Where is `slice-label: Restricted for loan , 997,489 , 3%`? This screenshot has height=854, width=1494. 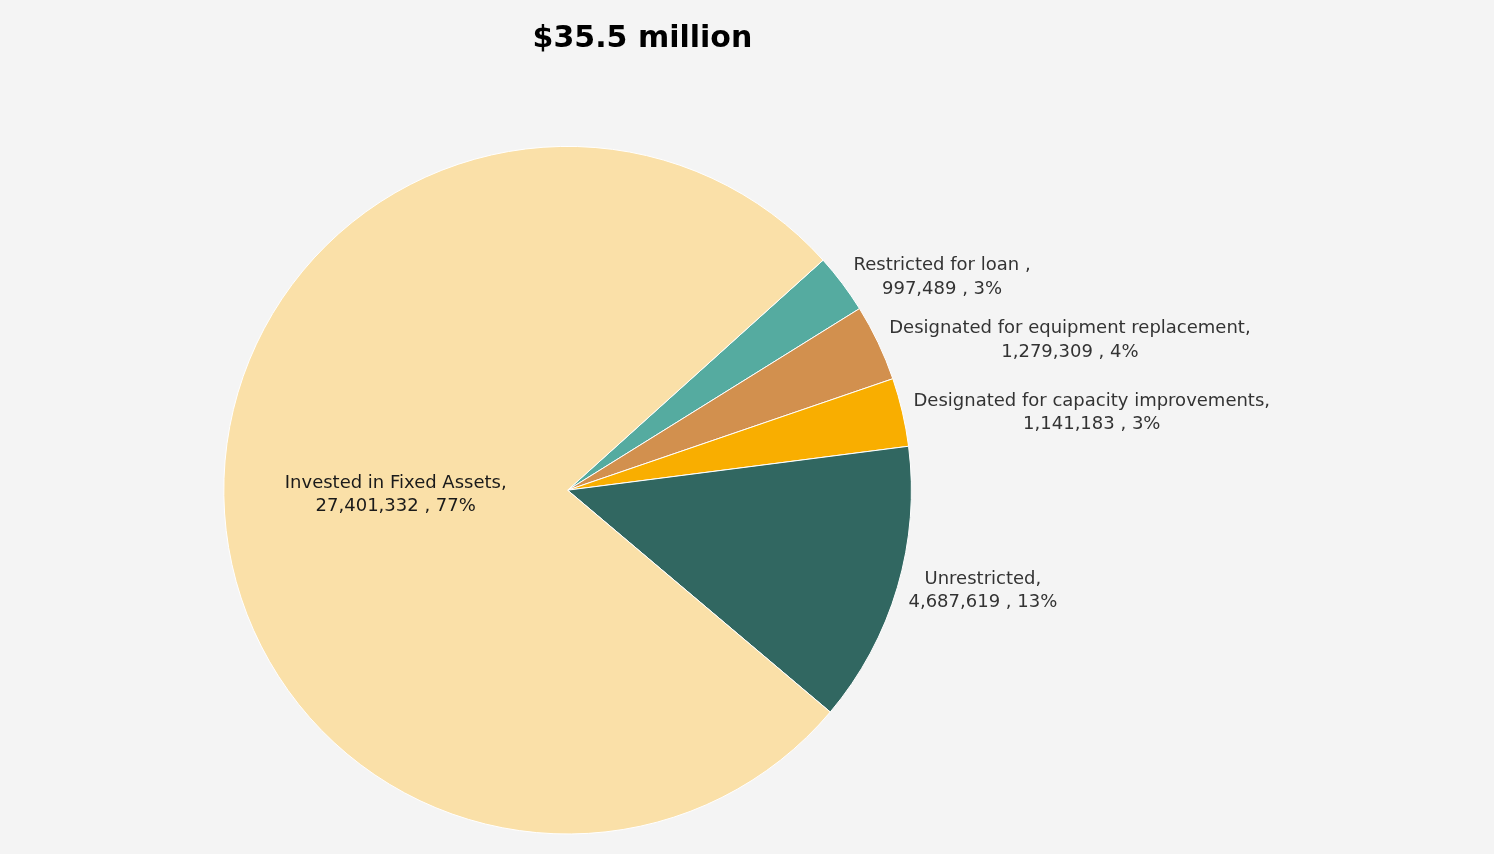 slice-label: Restricted for loan , 997,489 , 3% is located at coordinates (942, 275).